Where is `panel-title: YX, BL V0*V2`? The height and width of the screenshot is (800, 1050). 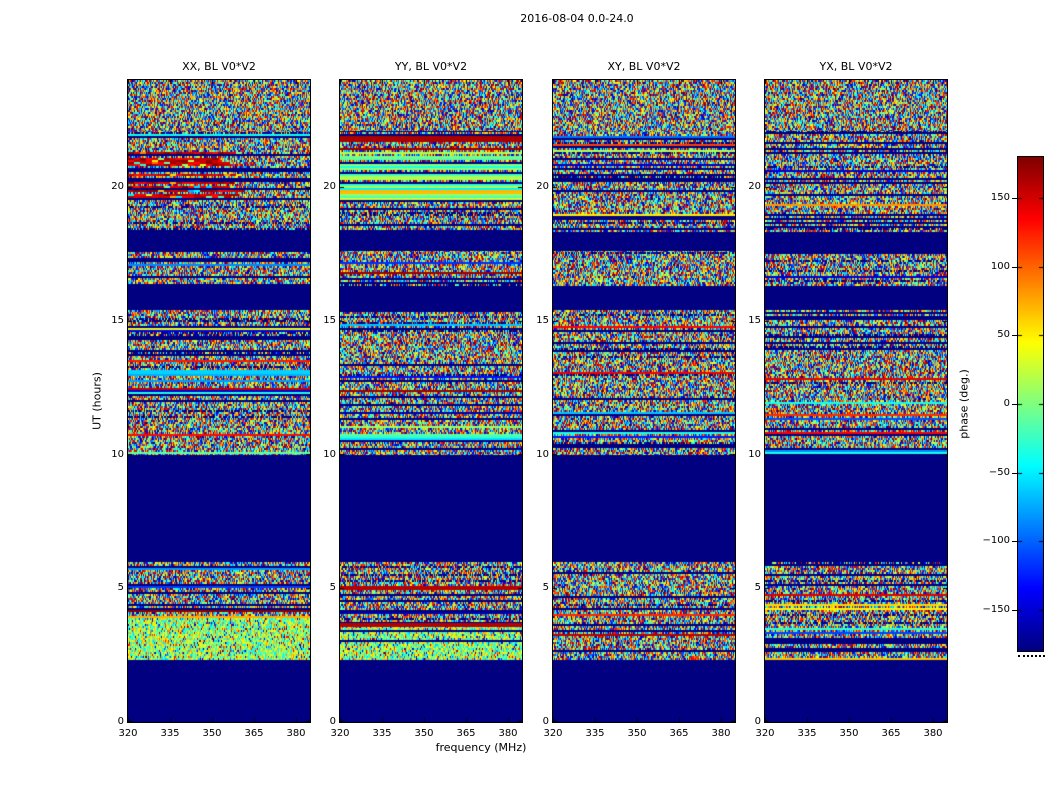
panel-title: YX, BL V0*V2 is located at coordinates (856, 66).